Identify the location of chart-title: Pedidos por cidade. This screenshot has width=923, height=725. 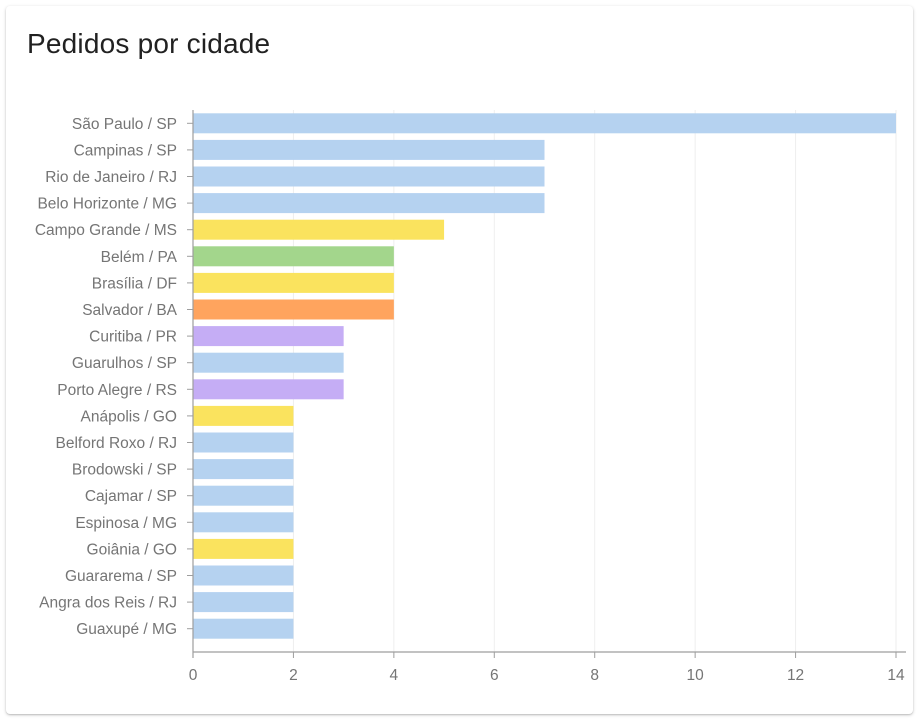
(149, 43).